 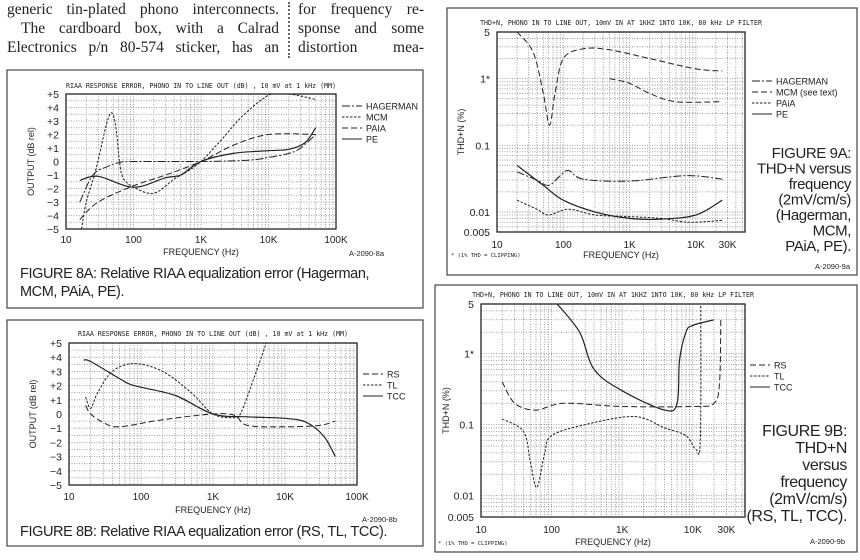 What do you see at coordinates (824, 465) in the screenshot?
I see `figure-caption: versus` at bounding box center [824, 465].